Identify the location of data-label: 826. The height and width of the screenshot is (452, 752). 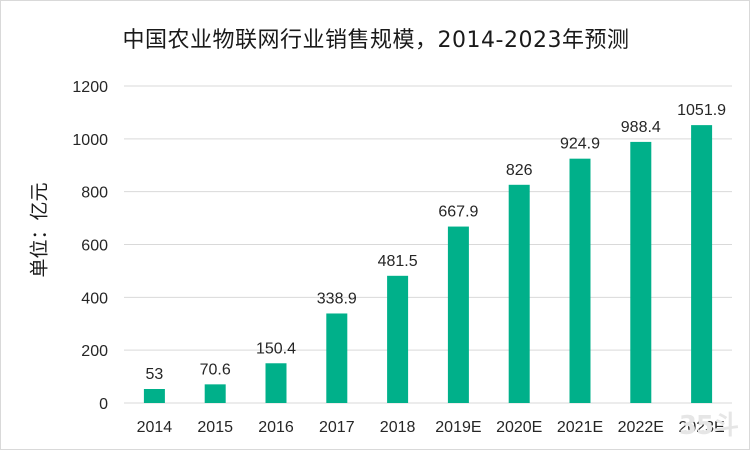
(519, 170).